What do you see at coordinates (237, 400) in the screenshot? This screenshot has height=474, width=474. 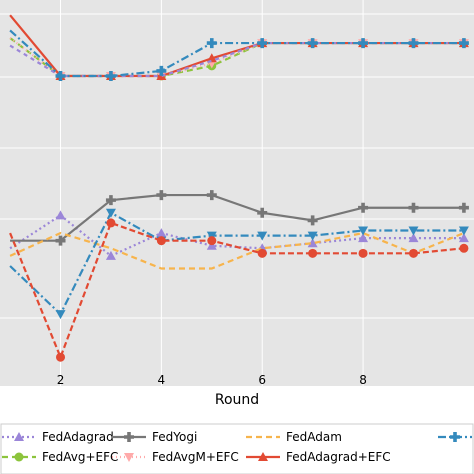 I see `x-axis-label: Round` at bounding box center [237, 400].